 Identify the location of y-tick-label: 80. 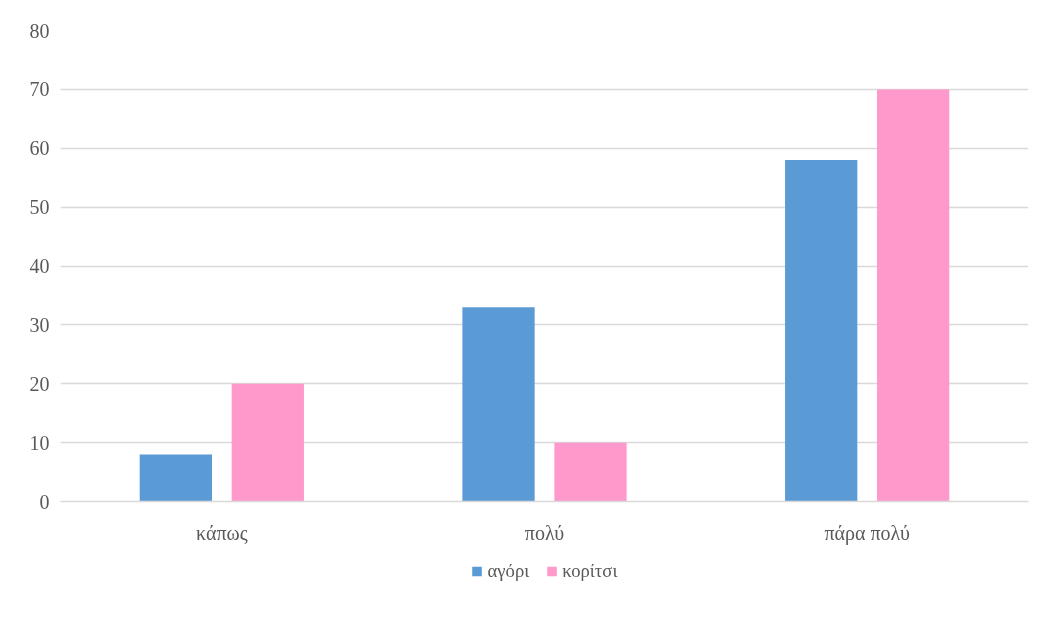
(39, 30).